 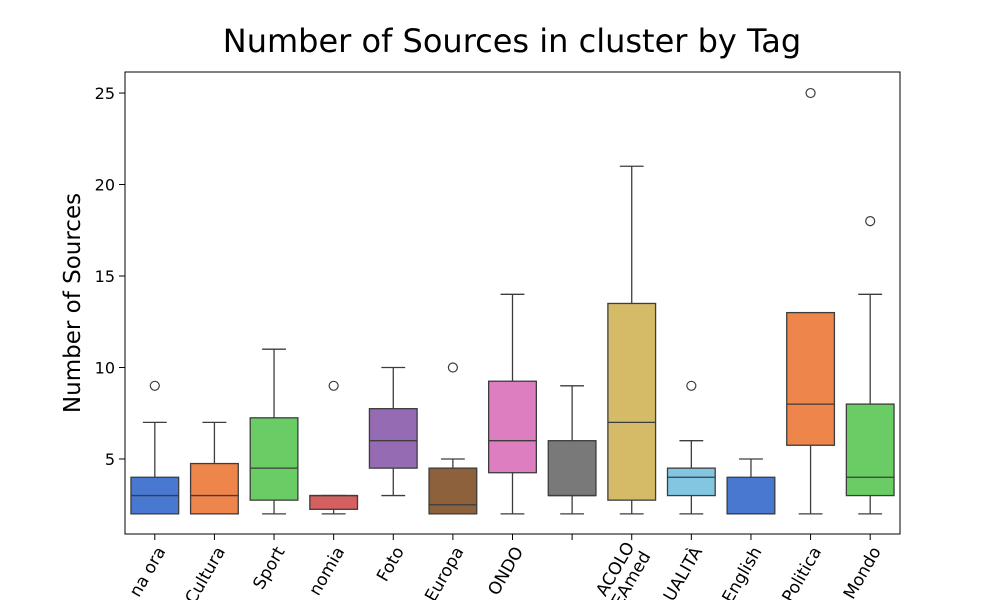 What do you see at coordinates (148, 572) in the screenshot?
I see `x-tick-label: na ora` at bounding box center [148, 572].